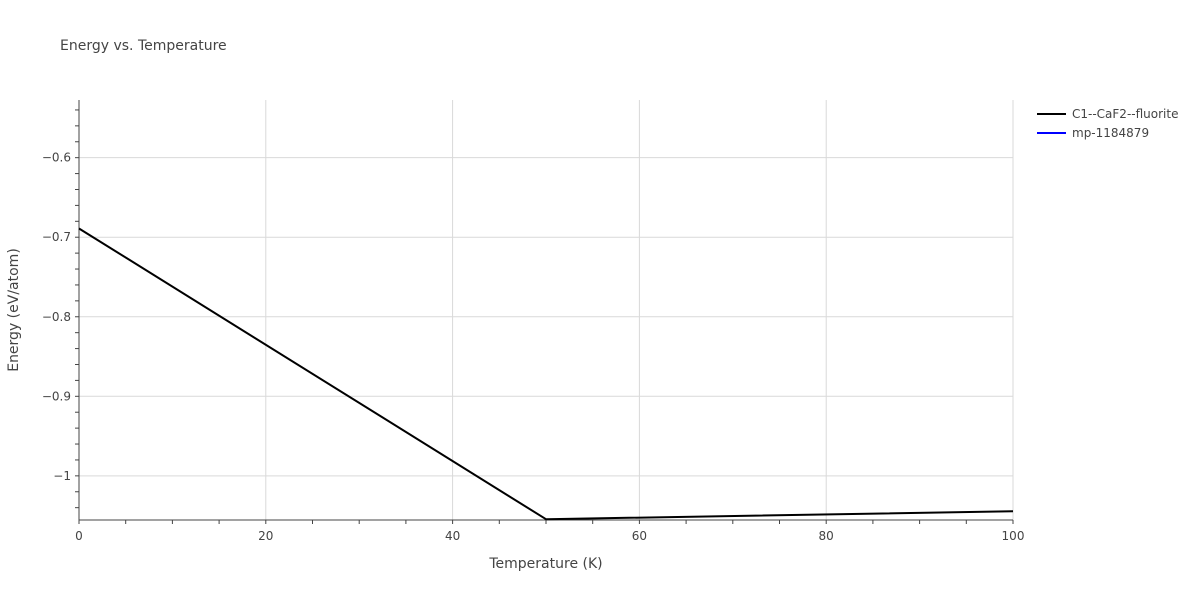 Image resolution: width=1200 pixels, height=600 pixels. What do you see at coordinates (14, 310) in the screenshot?
I see `y-axis-title: Energy (eV/atom)` at bounding box center [14, 310].